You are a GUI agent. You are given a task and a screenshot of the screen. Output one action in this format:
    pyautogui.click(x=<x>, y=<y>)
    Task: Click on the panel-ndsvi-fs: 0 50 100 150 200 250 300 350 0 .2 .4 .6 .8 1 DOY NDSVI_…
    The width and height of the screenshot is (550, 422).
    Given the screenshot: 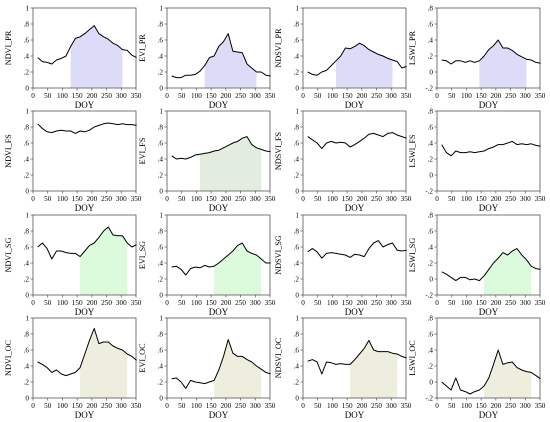 What is the action you would take?
    pyautogui.click(x=343, y=160)
    